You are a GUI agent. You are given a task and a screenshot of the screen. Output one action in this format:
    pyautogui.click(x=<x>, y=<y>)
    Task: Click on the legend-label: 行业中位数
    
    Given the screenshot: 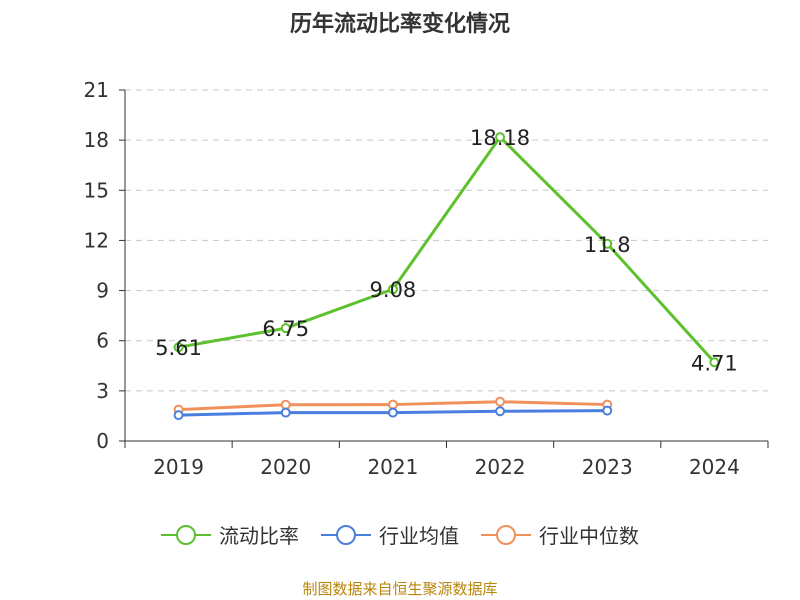 What is the action you would take?
    pyautogui.click(x=589, y=536)
    